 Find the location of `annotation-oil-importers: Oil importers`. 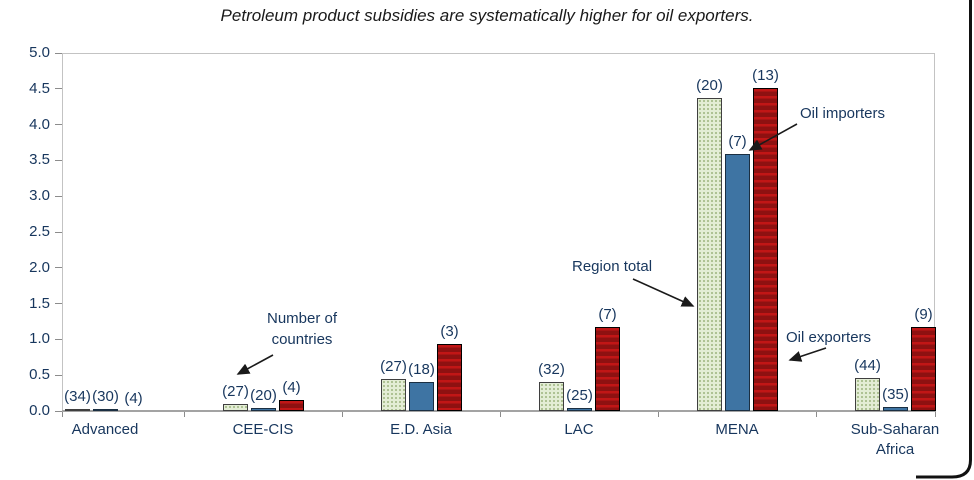

annotation-oil-importers: Oil importers is located at coordinates (843, 113).